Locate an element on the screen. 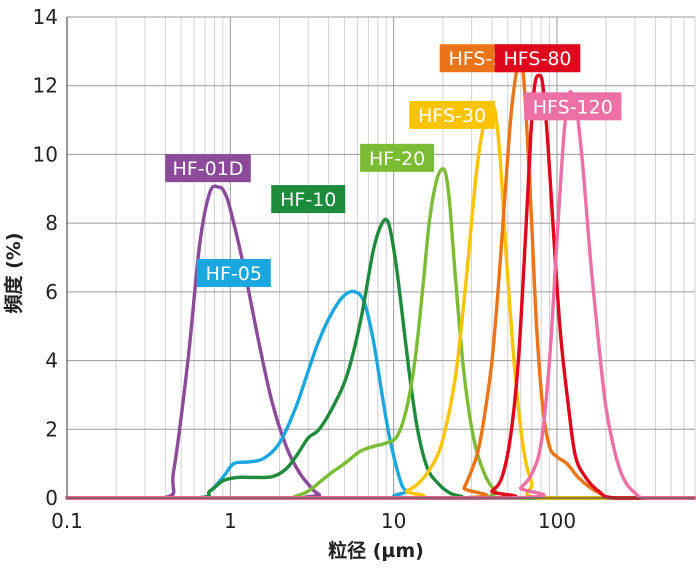 This screenshot has width=696, height=571. series-label-hfs-120: HFS-120 is located at coordinates (573, 107).